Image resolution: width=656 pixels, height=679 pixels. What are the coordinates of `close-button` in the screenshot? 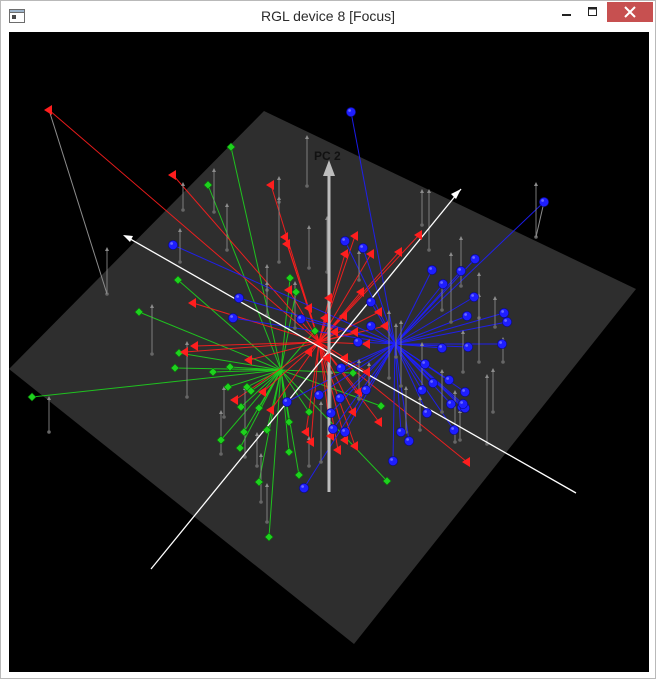 It's located at (630, 12).